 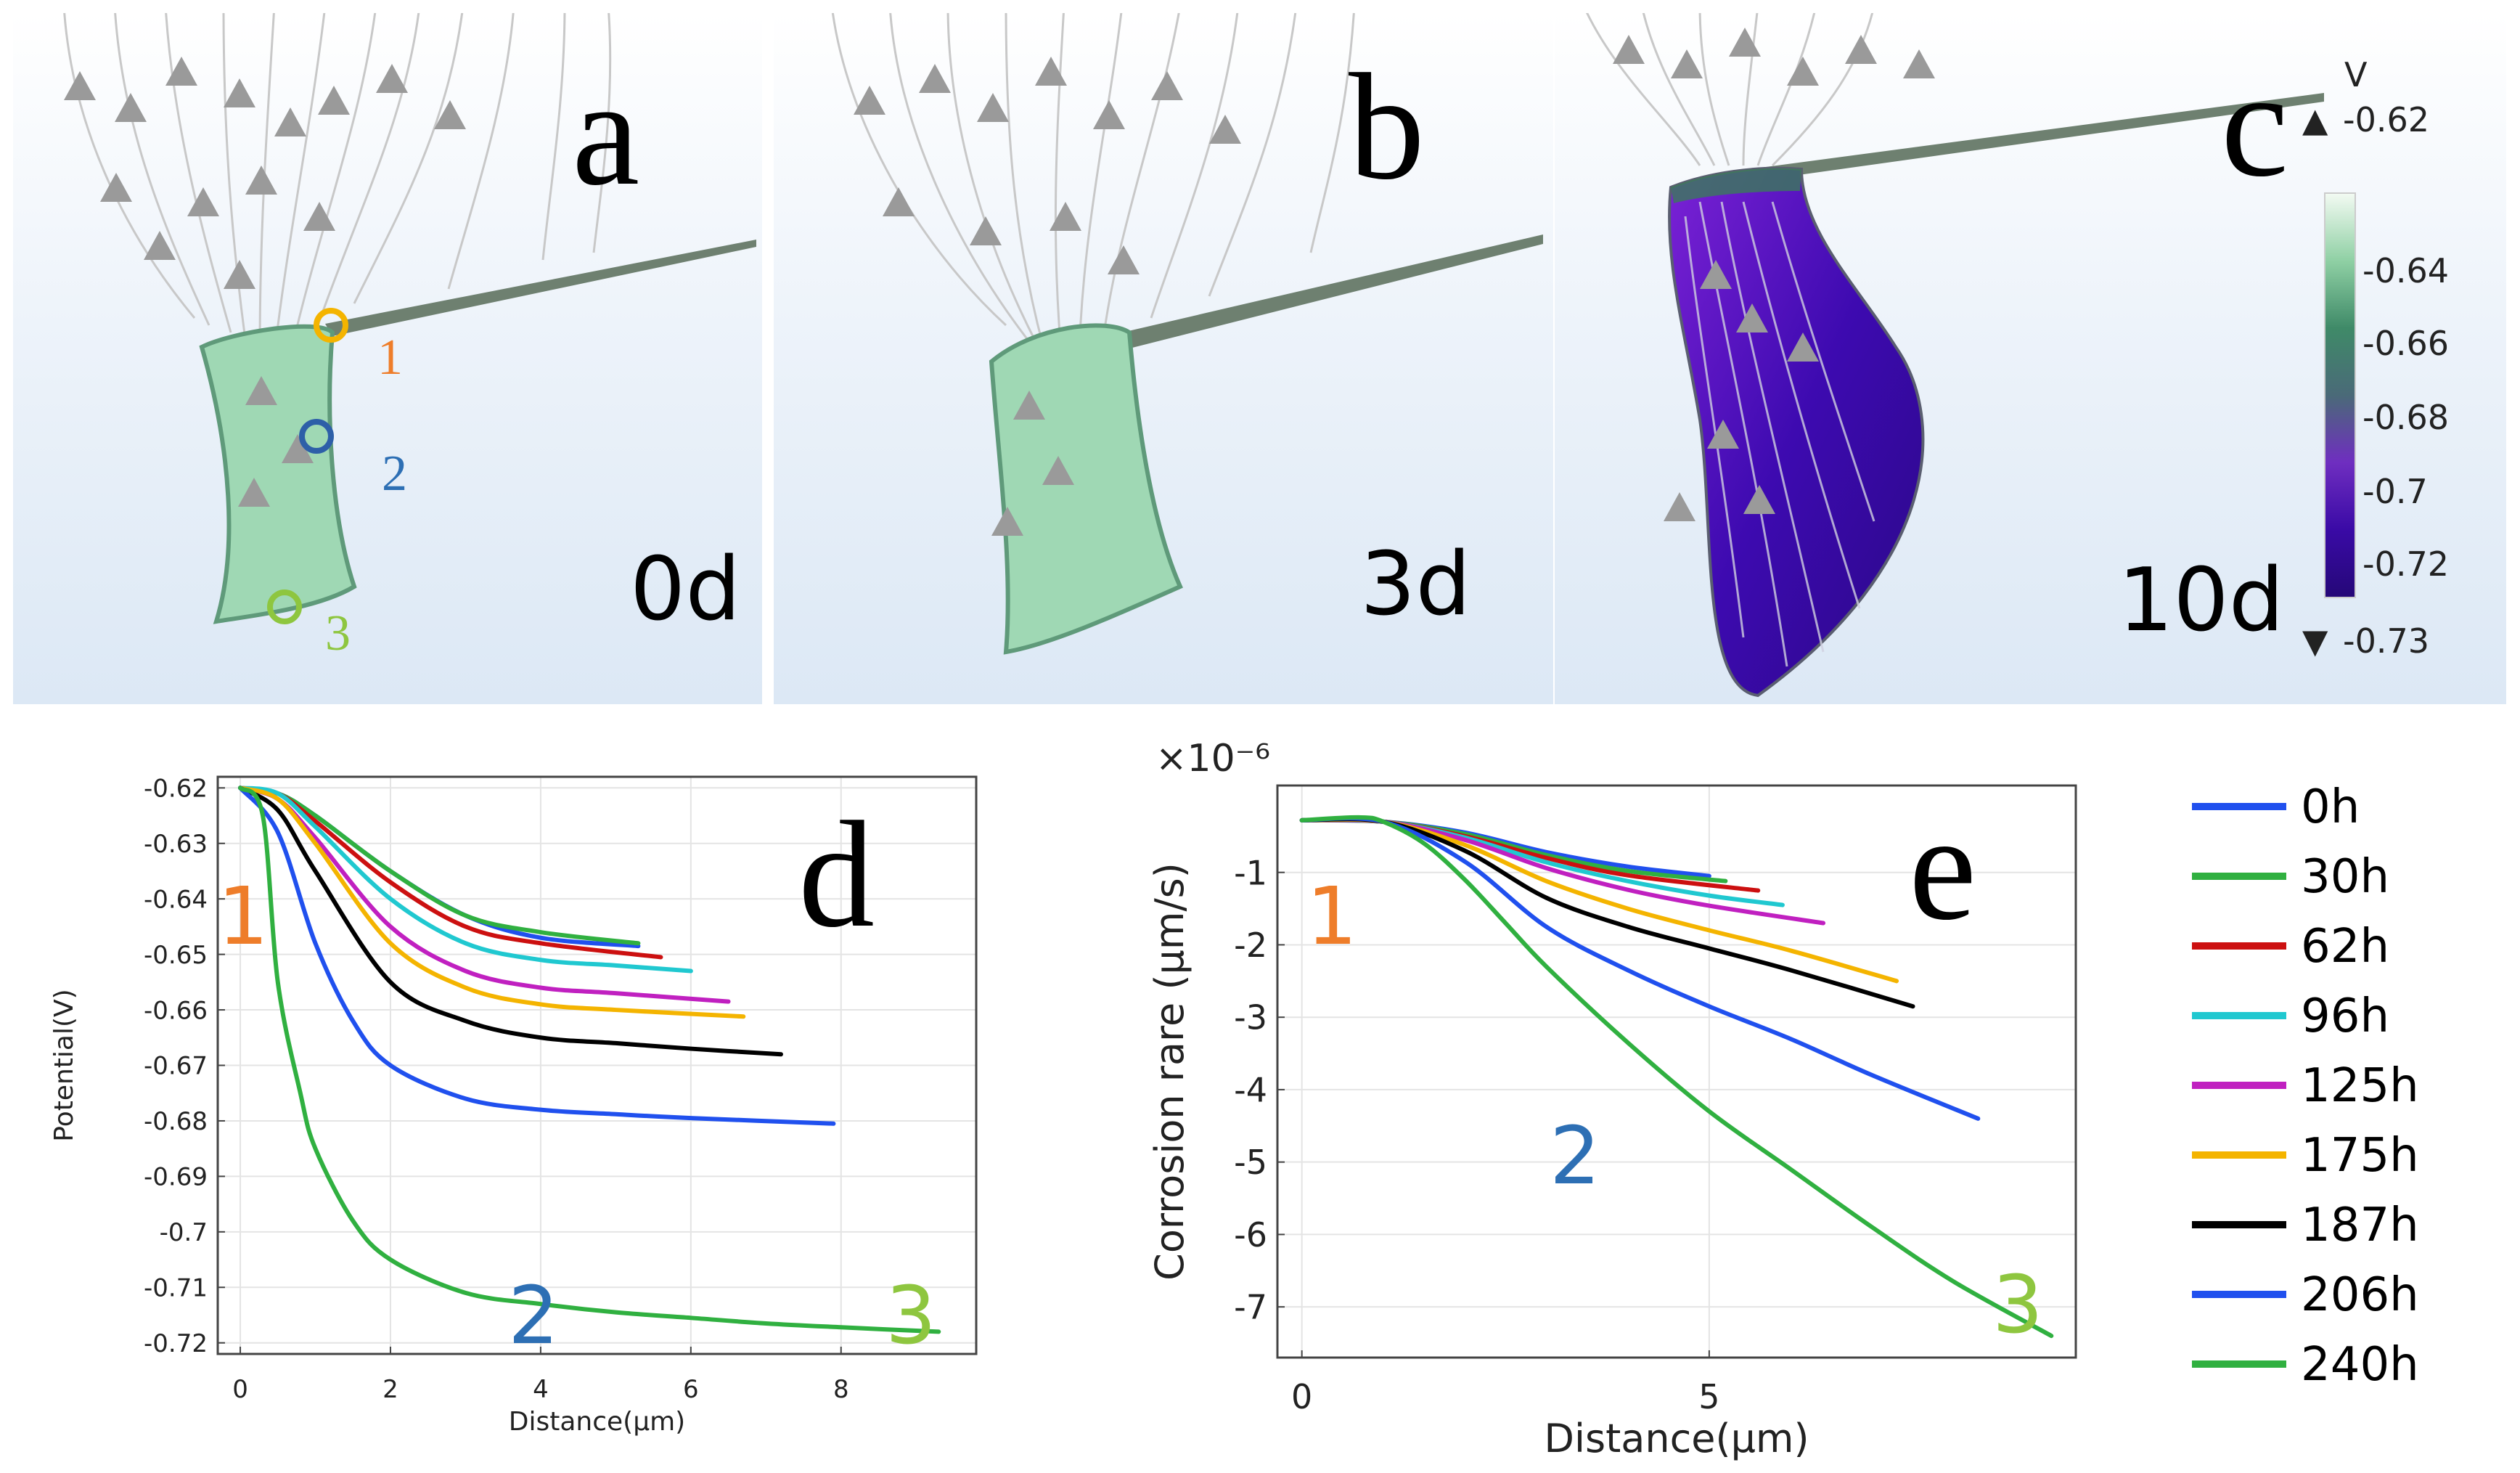 I want to click on panel-letter-d: d, so click(x=837, y=875).